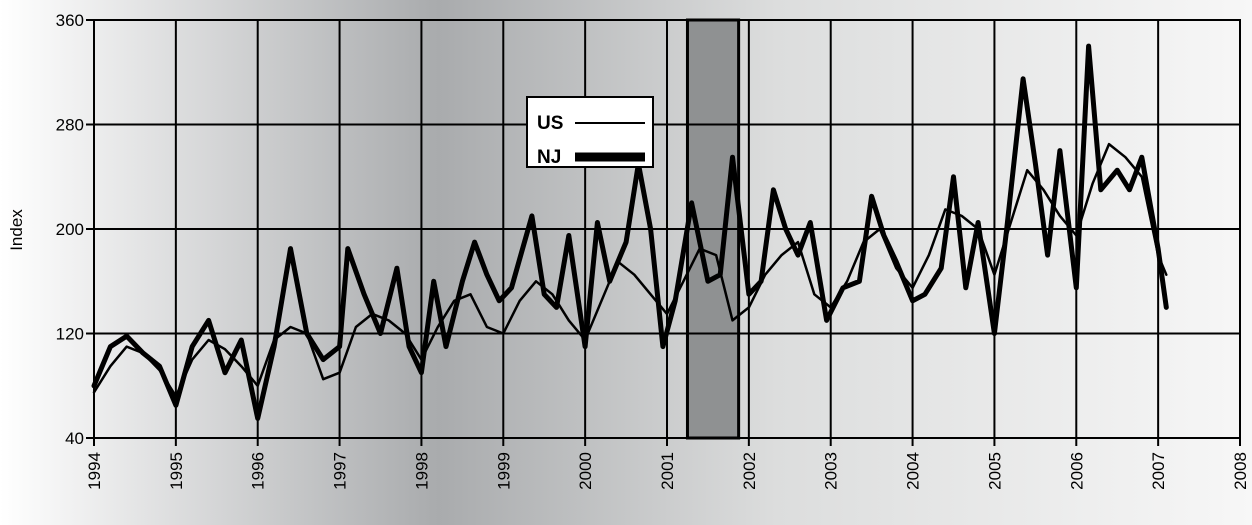  I want to click on x-tick-label: 1999, so click(503, 471).